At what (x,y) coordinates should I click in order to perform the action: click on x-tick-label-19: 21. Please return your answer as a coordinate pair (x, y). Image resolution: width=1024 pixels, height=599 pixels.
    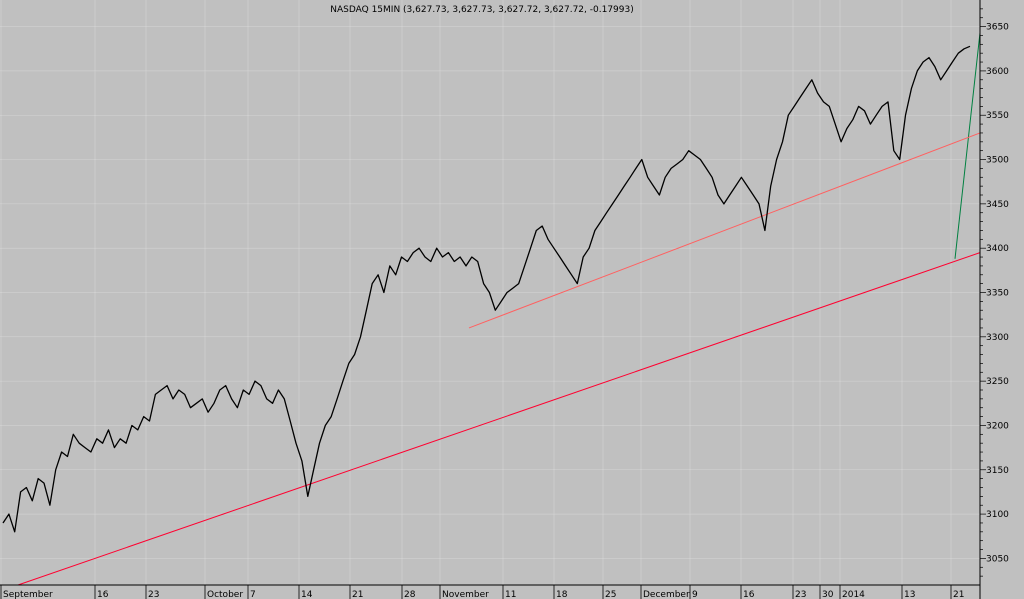
    Looking at the image, I should click on (958, 594).